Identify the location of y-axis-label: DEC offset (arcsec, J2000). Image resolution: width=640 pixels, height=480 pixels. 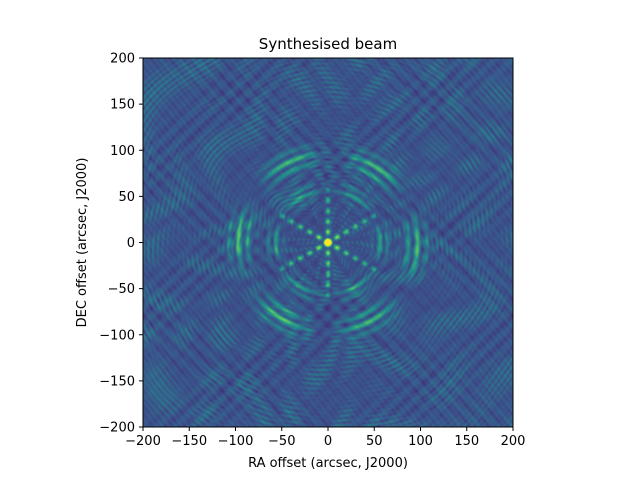
(82, 243).